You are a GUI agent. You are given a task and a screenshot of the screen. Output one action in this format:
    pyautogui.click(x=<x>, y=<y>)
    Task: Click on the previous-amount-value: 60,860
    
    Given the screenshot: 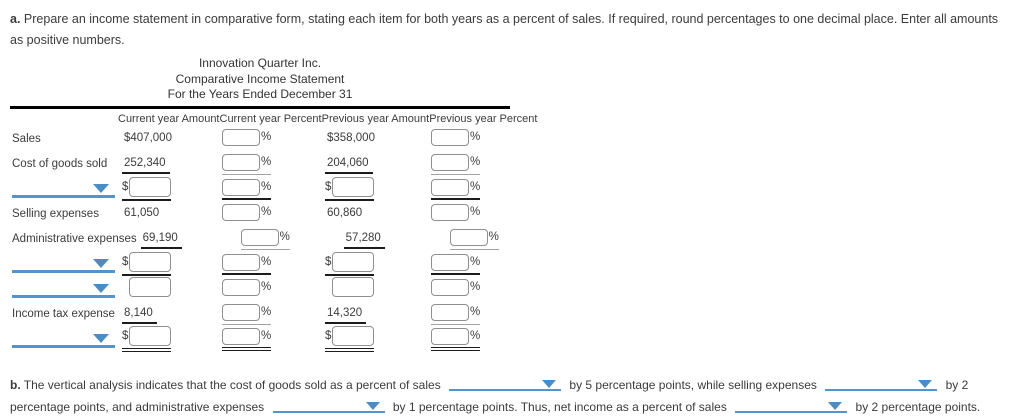 What is the action you would take?
    pyautogui.click(x=345, y=212)
    